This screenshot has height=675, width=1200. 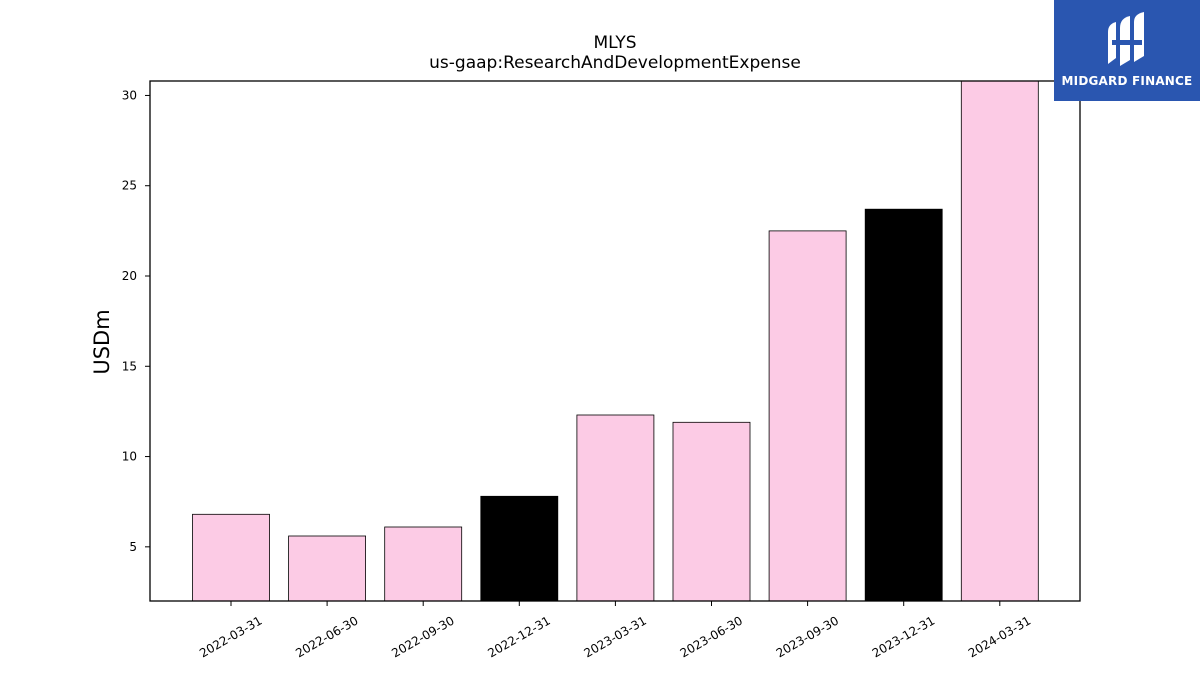 What do you see at coordinates (129, 95) in the screenshot?
I see `y-tick-label: 30` at bounding box center [129, 95].